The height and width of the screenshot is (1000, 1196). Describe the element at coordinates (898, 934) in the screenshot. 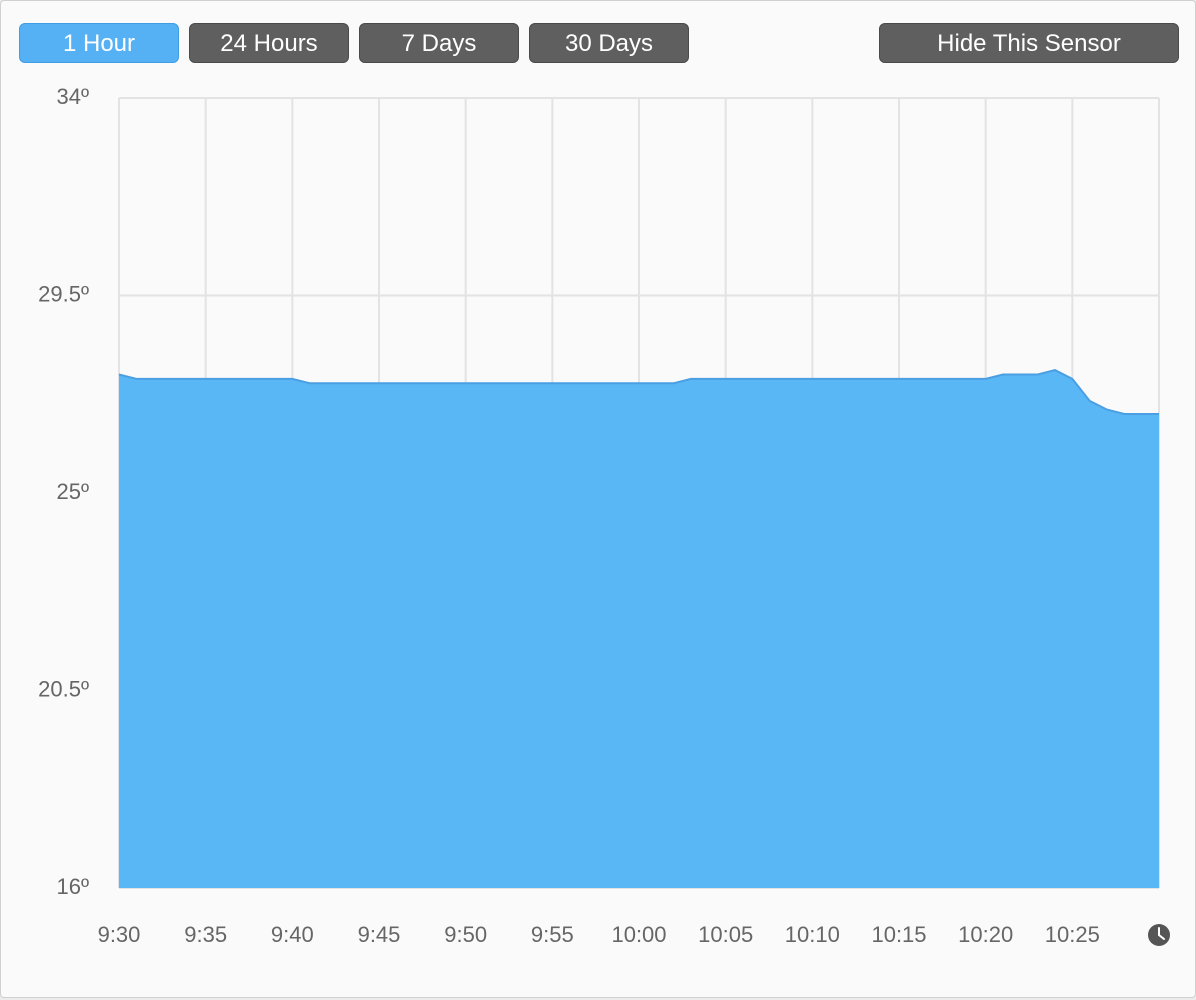

I see `x-tick-label: 10:15` at that location.